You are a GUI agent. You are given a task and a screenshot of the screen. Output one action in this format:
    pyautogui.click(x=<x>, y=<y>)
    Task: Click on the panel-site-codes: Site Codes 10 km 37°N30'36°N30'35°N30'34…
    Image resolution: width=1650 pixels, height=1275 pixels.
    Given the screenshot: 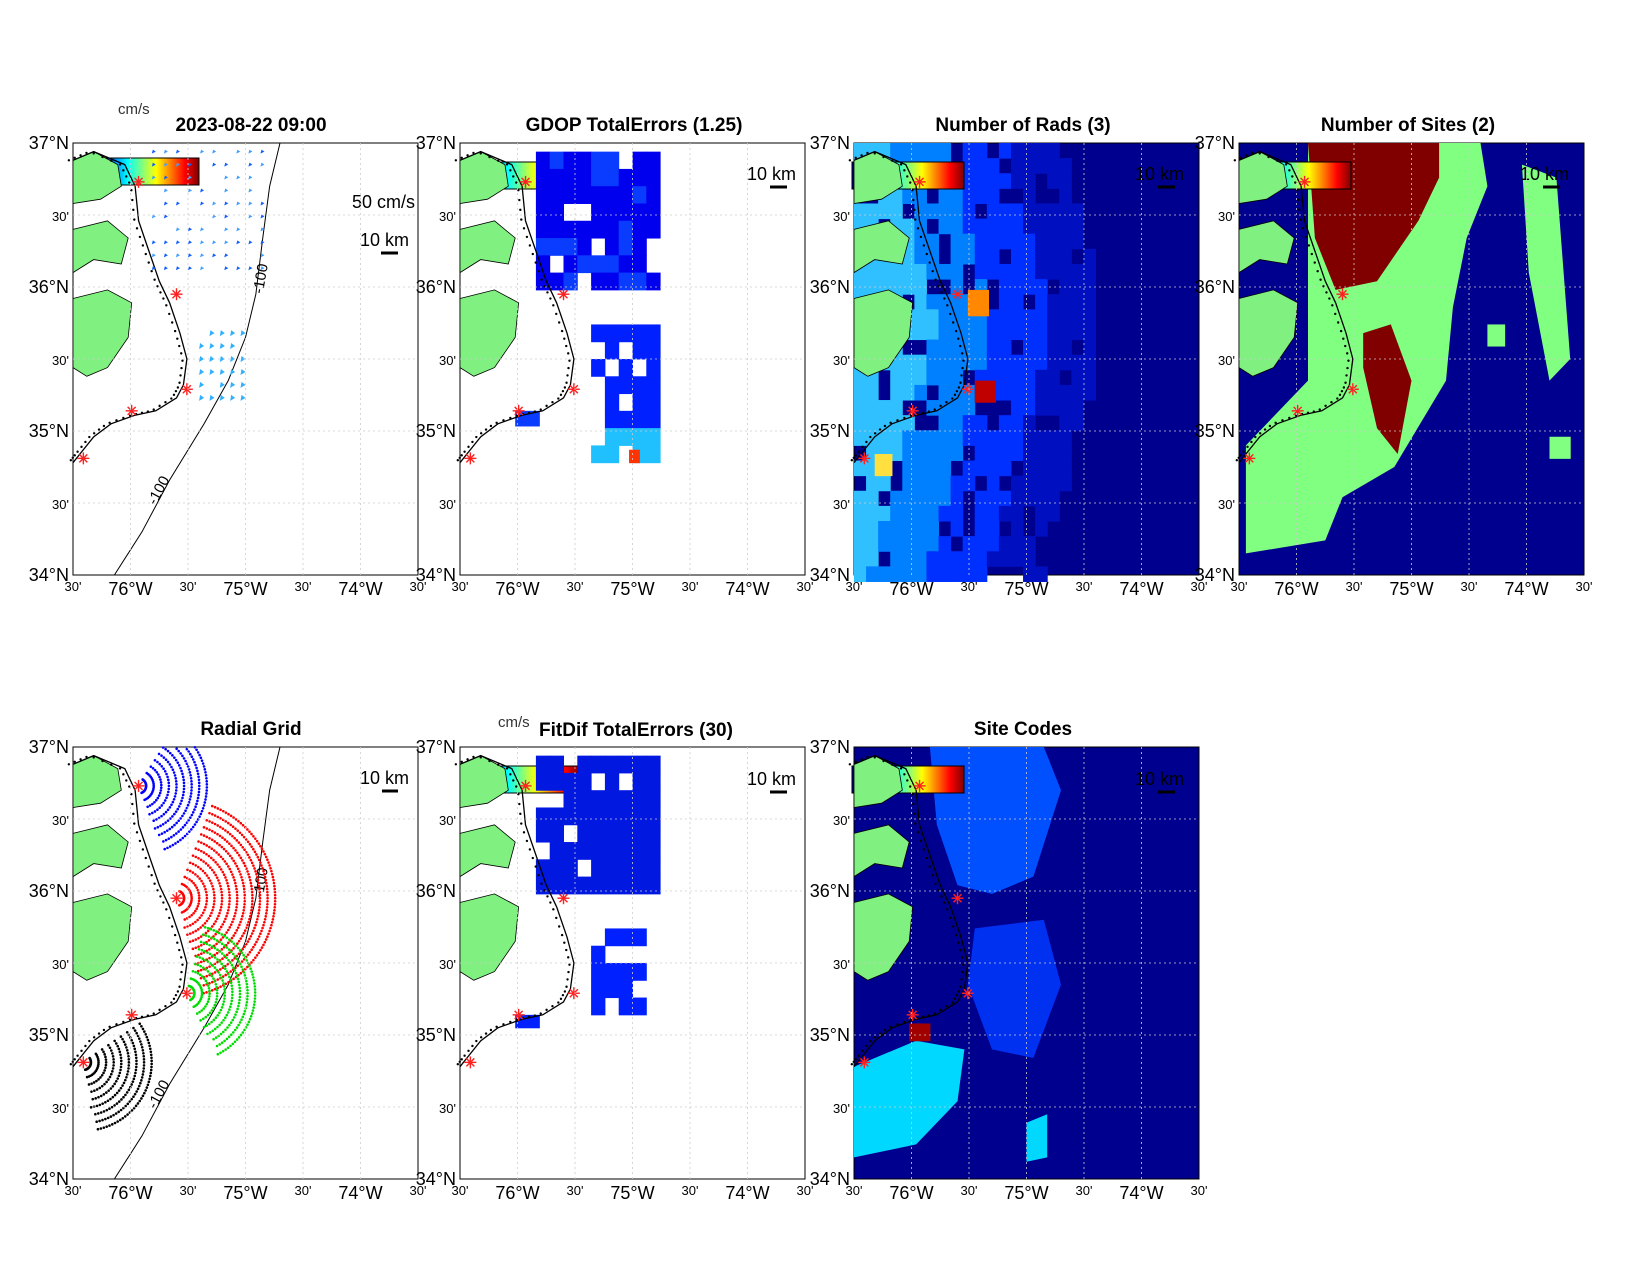 What is the action you would take?
    pyautogui.click(x=1009, y=961)
    